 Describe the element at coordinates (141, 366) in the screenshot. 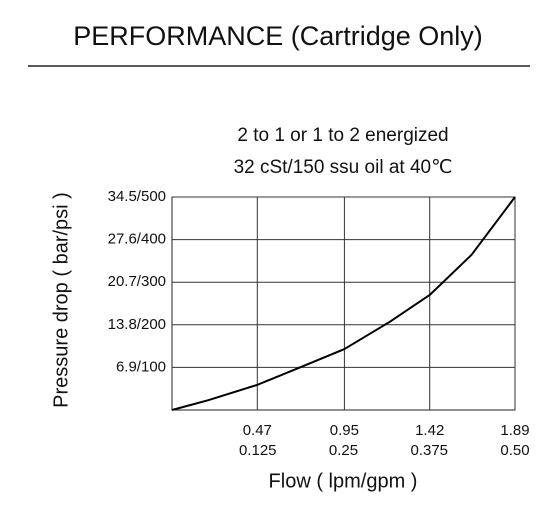

I see `y-tick-label: 6.9/100` at that location.